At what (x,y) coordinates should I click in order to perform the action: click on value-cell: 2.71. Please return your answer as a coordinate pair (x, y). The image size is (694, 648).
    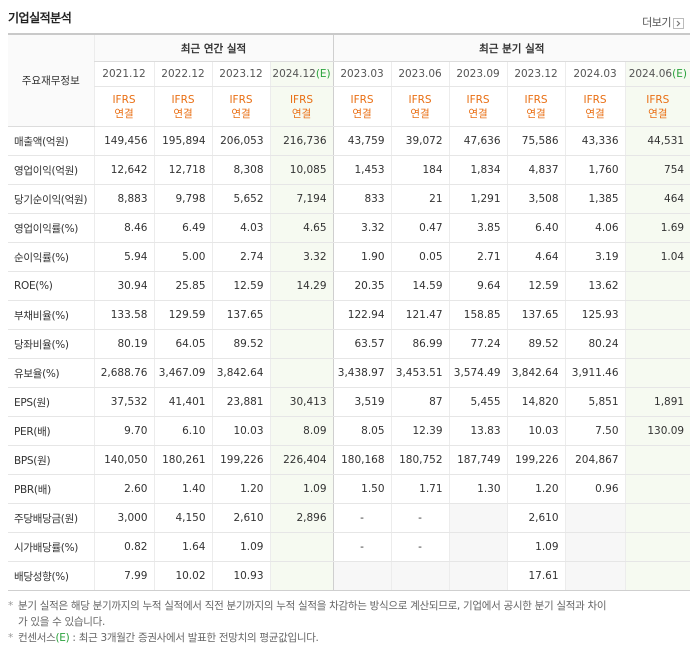
    Looking at the image, I should click on (478, 257).